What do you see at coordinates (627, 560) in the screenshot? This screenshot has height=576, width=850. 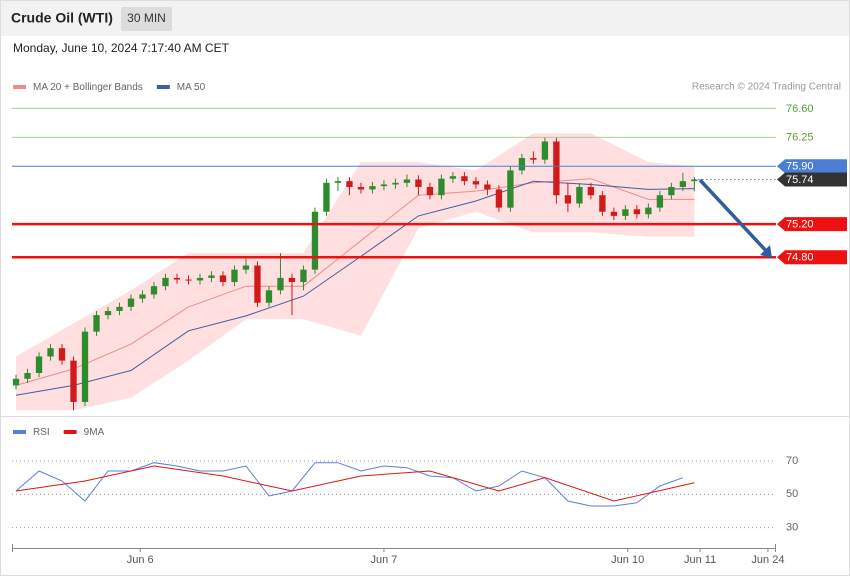 I see `x-tick-label: Jun 10` at bounding box center [627, 560].